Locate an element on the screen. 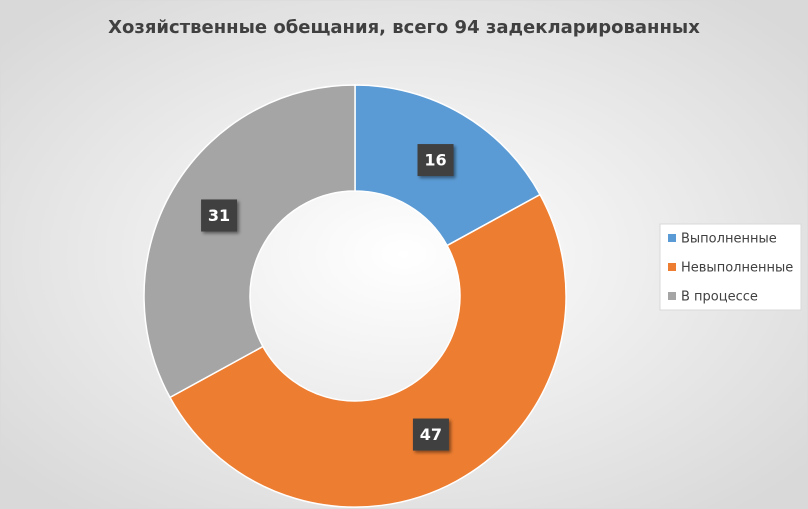 This screenshot has height=509, width=808. legend-box is located at coordinates (730, 267).